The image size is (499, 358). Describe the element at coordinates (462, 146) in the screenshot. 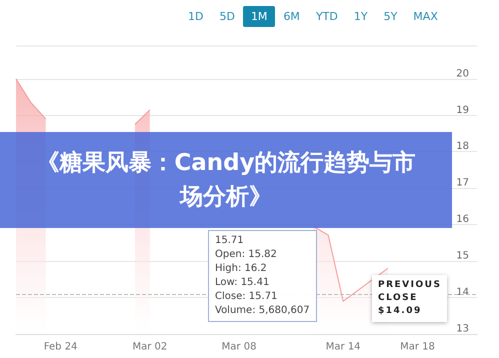

I see `y-tick-label: 18` at that location.